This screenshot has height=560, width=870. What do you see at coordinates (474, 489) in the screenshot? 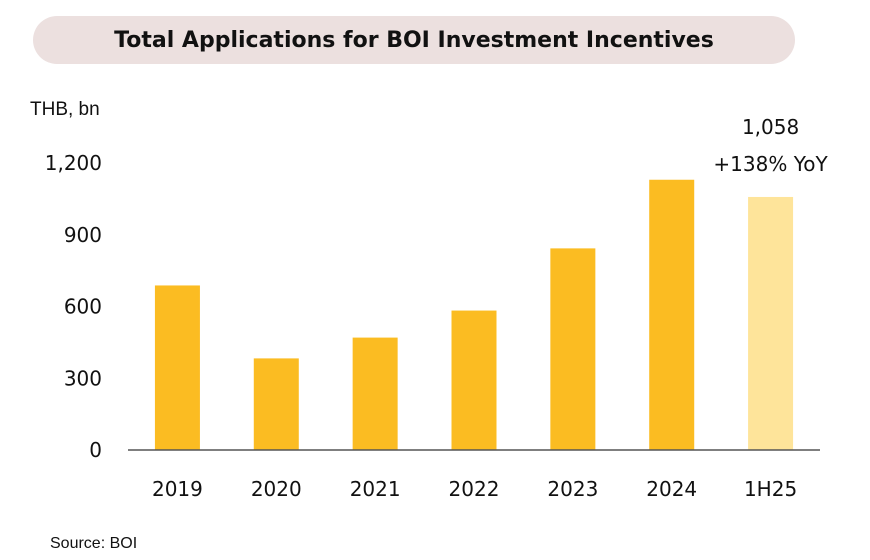
I see `x-tick-label: 2022` at bounding box center [474, 489].